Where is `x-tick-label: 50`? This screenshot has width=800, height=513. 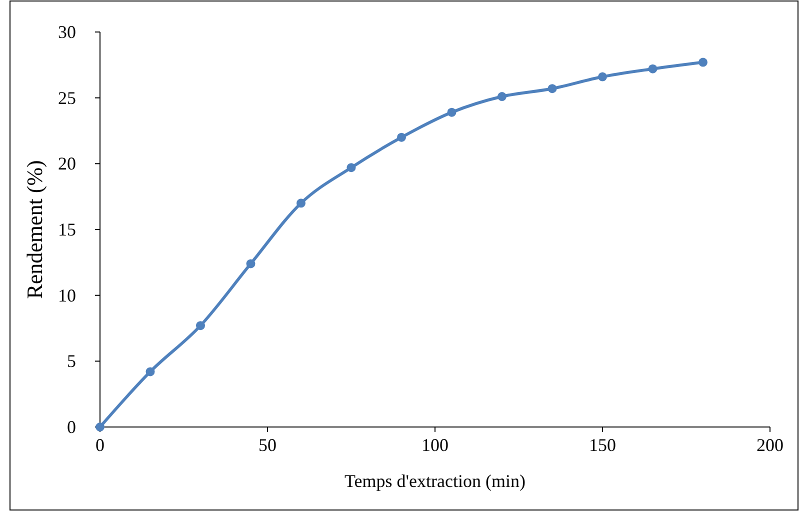 x-tick-label: 50 is located at coordinates (267, 445).